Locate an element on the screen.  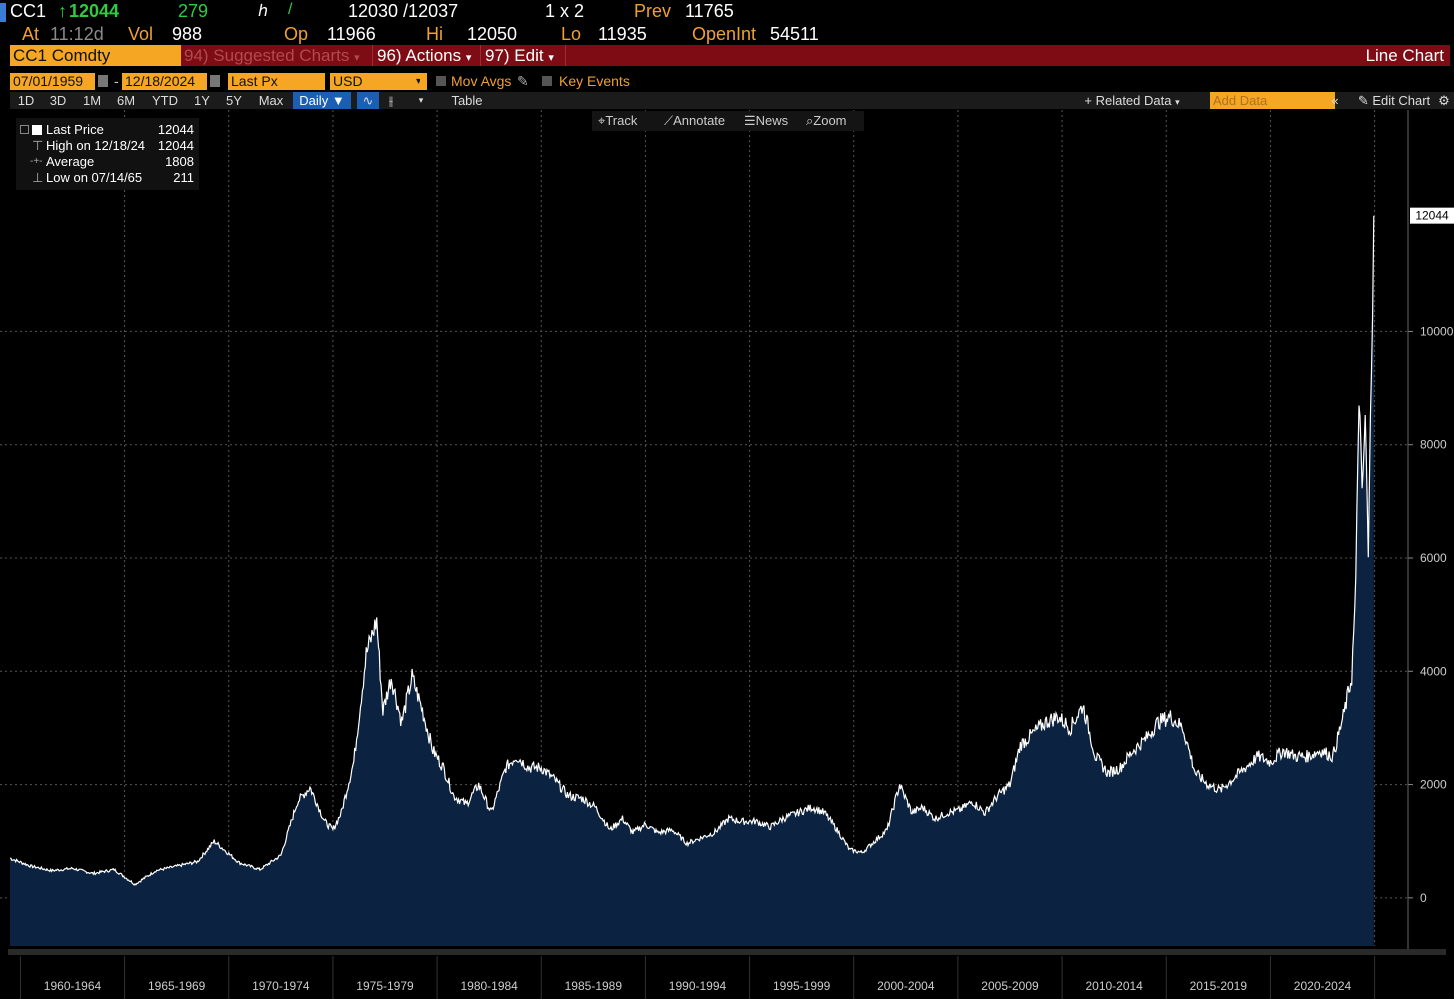
suggested-charts-label: 94) Suggested Charts is located at coordinates (267, 55).